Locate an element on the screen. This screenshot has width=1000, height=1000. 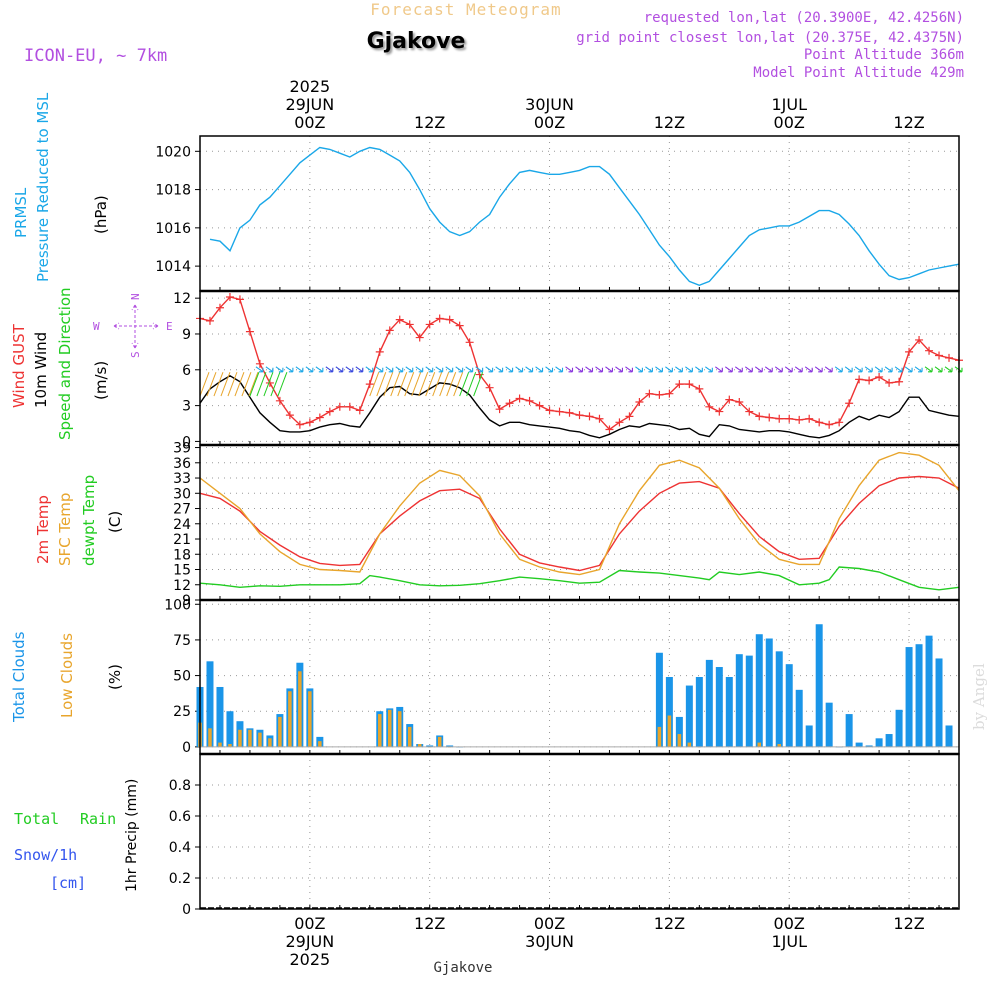
top-time-label: 30JUN is located at coordinates (549, 104).